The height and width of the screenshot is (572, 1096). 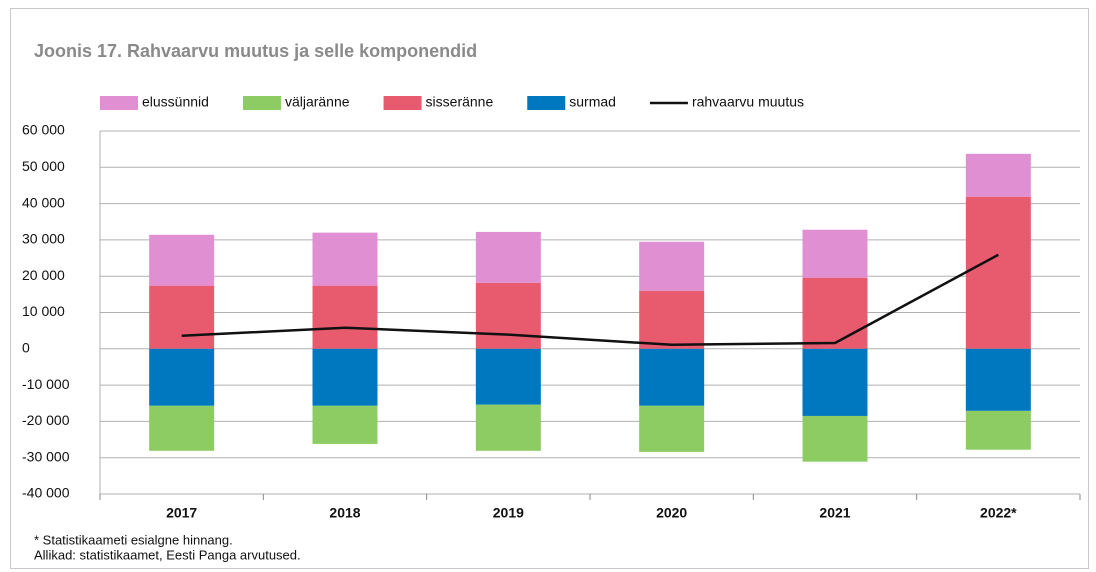 I want to click on x-tick-label: 2017, so click(x=181, y=513).